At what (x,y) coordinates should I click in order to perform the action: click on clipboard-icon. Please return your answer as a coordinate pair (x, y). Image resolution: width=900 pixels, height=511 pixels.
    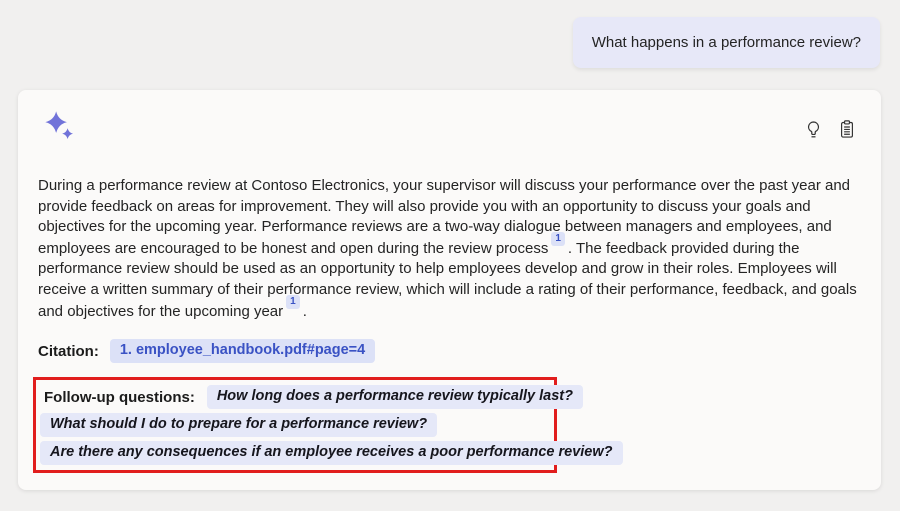
    Looking at the image, I should click on (847, 131).